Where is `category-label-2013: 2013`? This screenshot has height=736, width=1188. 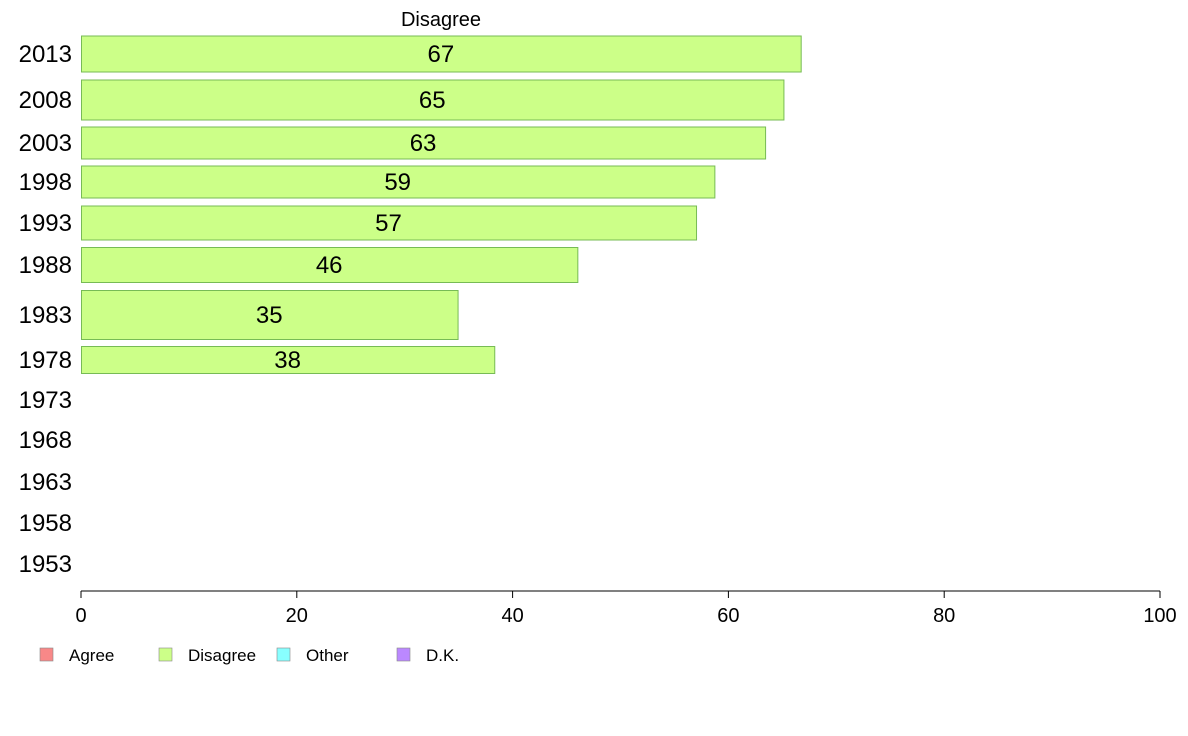 category-label-2013: 2013 is located at coordinates (45, 54).